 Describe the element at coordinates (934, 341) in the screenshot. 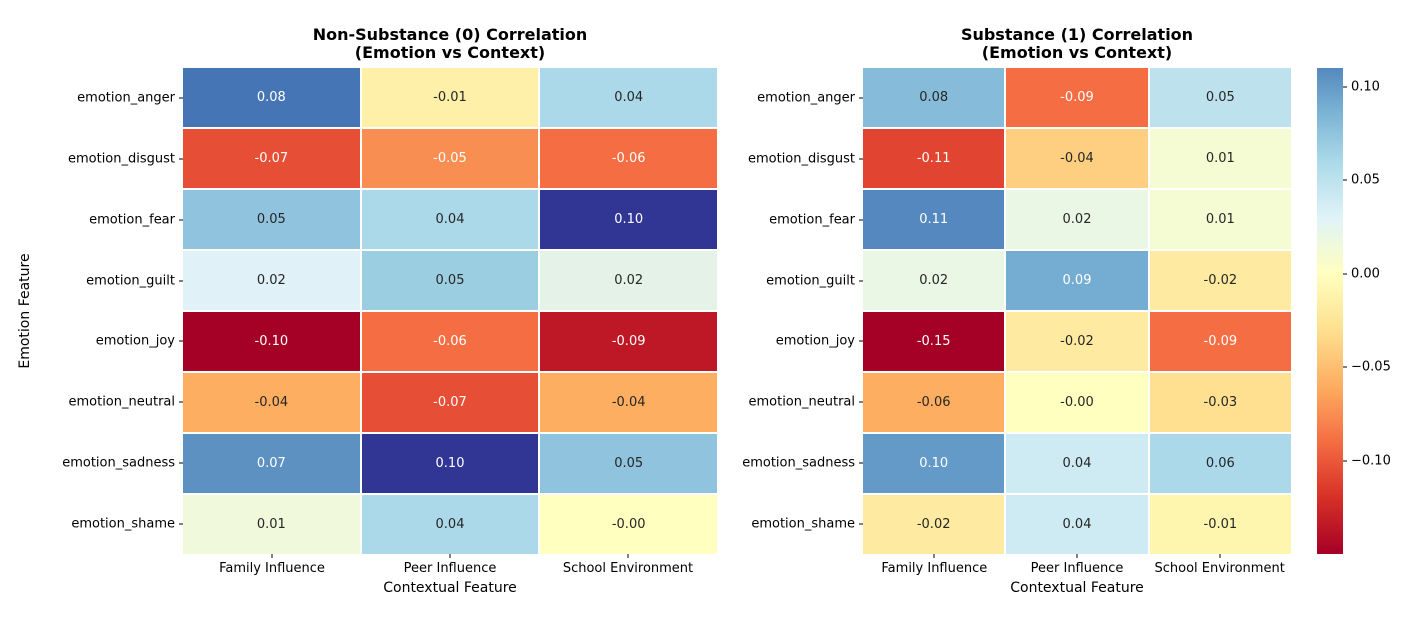

I see `heatmap-cell: -0.15` at that location.